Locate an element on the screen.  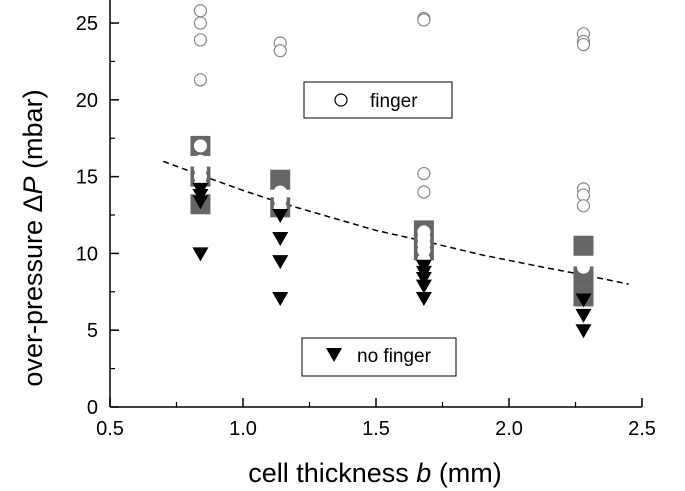
y-tick-label: 0 is located at coordinates (92, 408).